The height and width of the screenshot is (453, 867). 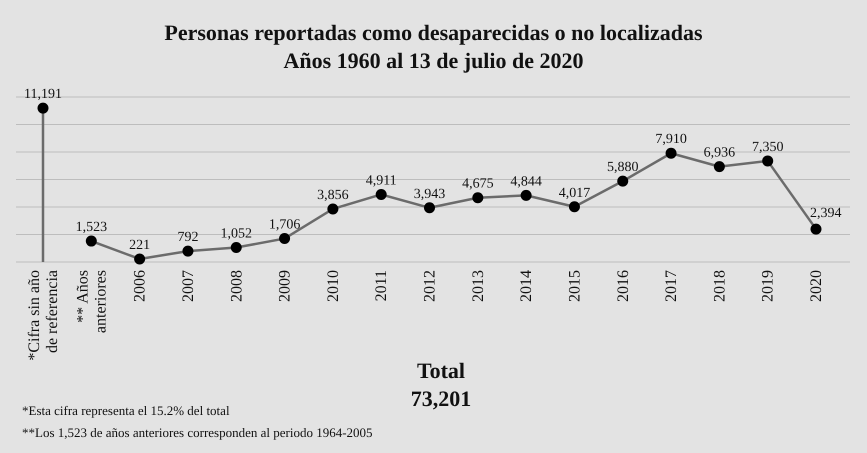 I want to click on text: *Esta cifra representa el 15.2% del total, so click(x=126, y=410).